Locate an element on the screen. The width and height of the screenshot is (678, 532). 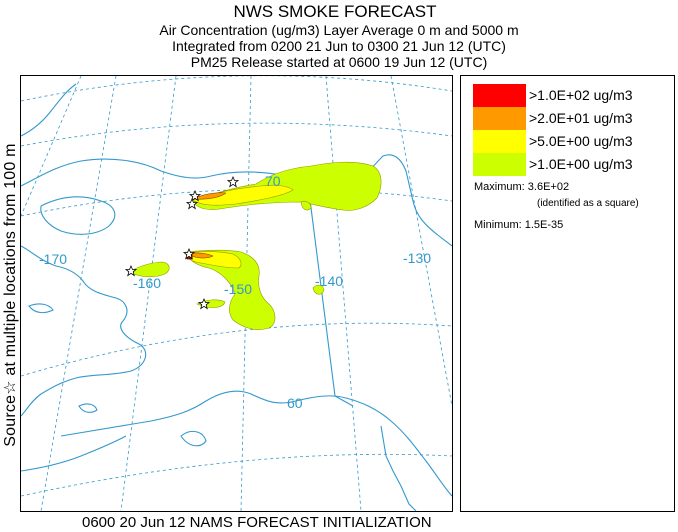
legend-label: >1.0E+00 ug/m3 is located at coordinates (581, 164).